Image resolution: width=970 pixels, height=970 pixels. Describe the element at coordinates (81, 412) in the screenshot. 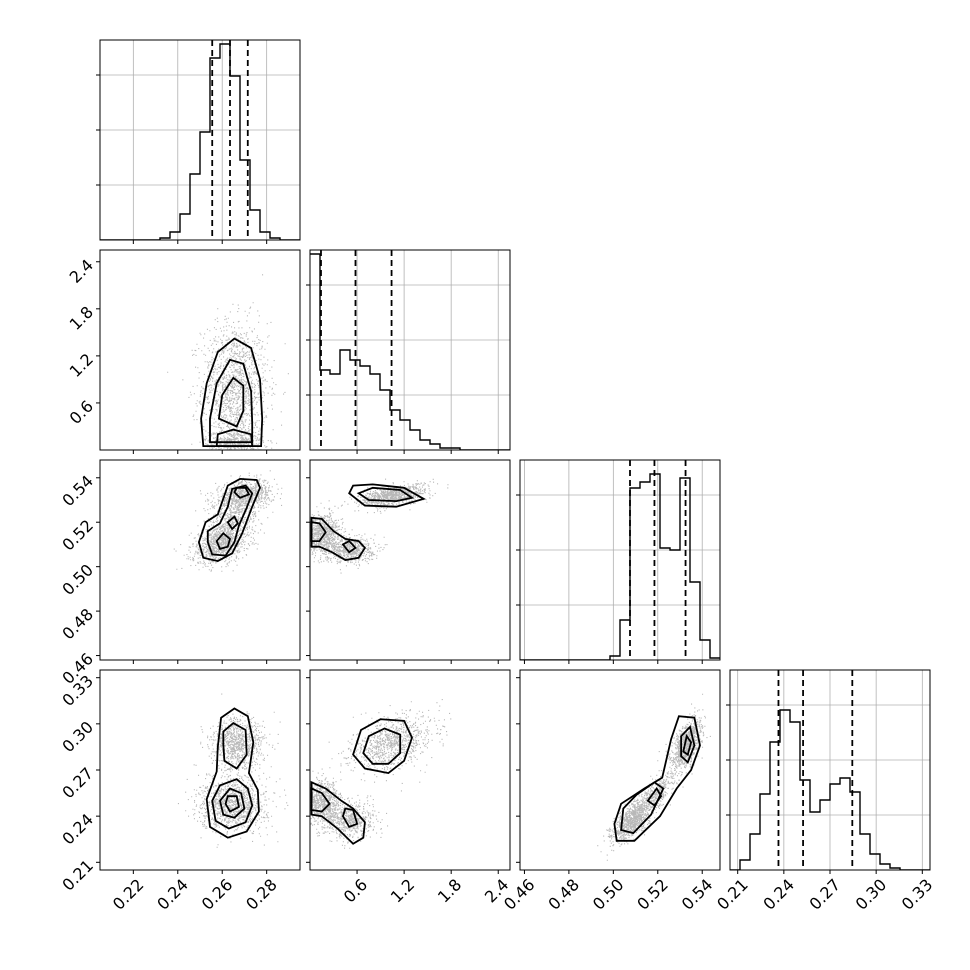

I see `y-tick-label: 0.6` at that location.